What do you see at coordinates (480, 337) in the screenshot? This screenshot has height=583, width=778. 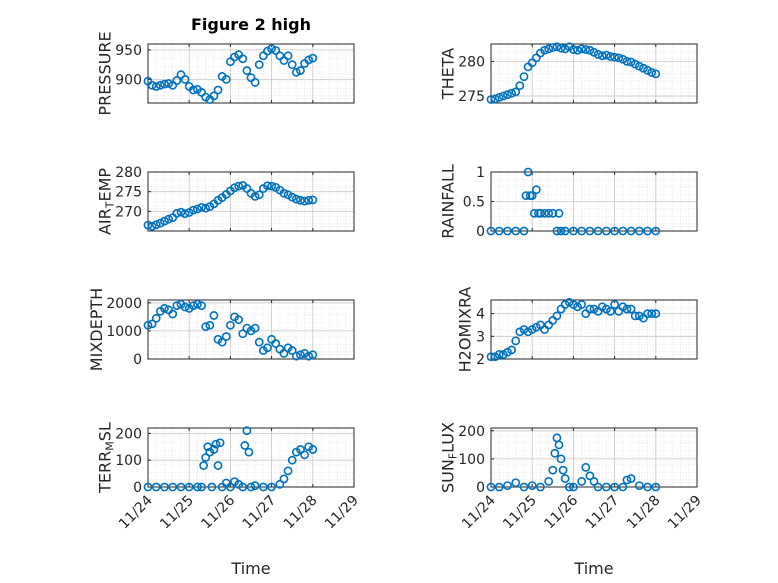 I see `y-tick-label: 3` at bounding box center [480, 337].